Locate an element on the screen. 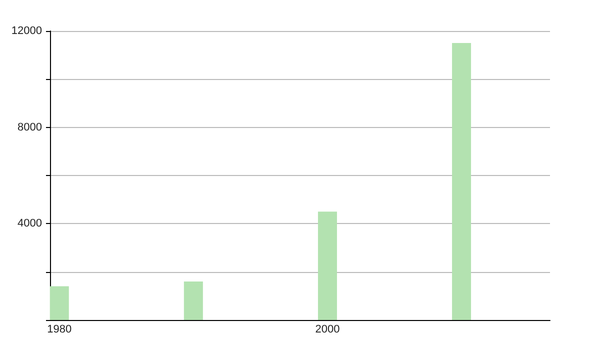 Image resolution: width=600 pixels, height=350 pixels. y-tick-label: 4000 is located at coordinates (30, 224).